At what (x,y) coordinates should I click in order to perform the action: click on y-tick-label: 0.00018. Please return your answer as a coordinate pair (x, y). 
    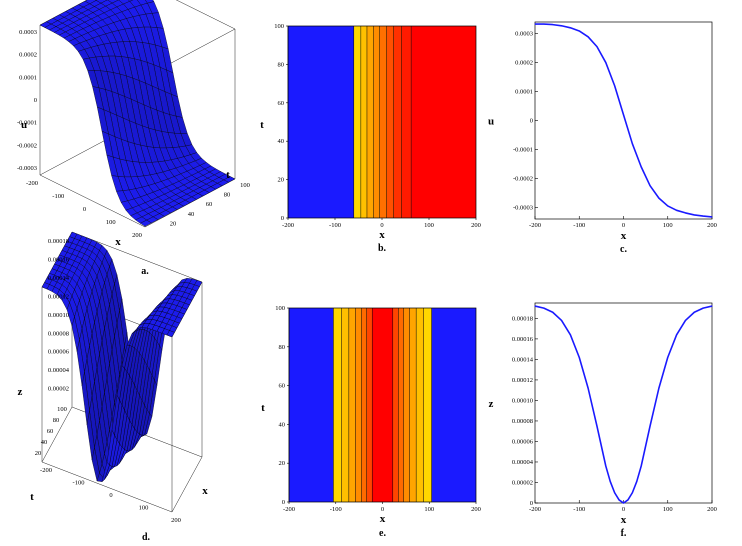
    Looking at the image, I should click on (522, 318).